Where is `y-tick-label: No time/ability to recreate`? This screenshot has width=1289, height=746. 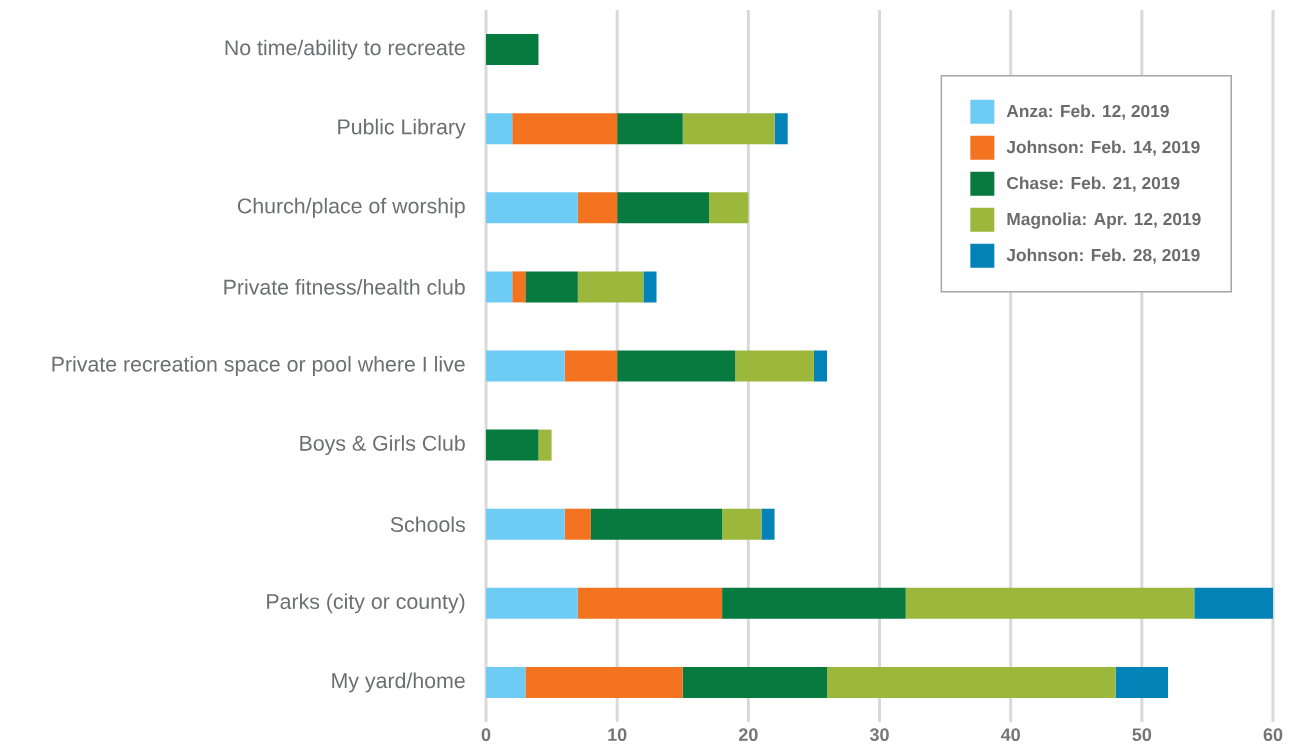 y-tick-label: No time/ability to recreate is located at coordinates (345, 49).